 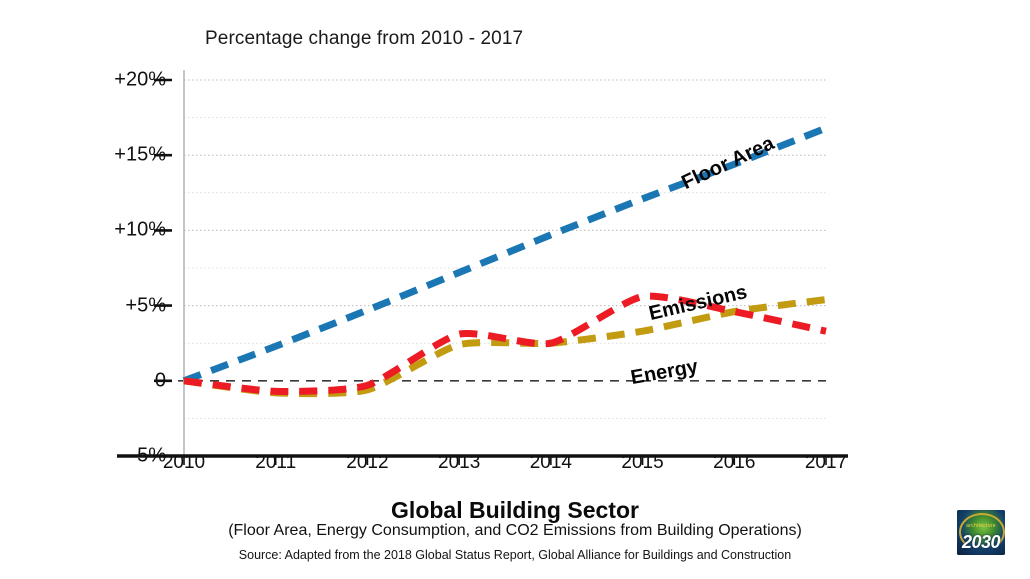 I want to click on x-axis-tick-label: 2017, so click(x=826, y=462).